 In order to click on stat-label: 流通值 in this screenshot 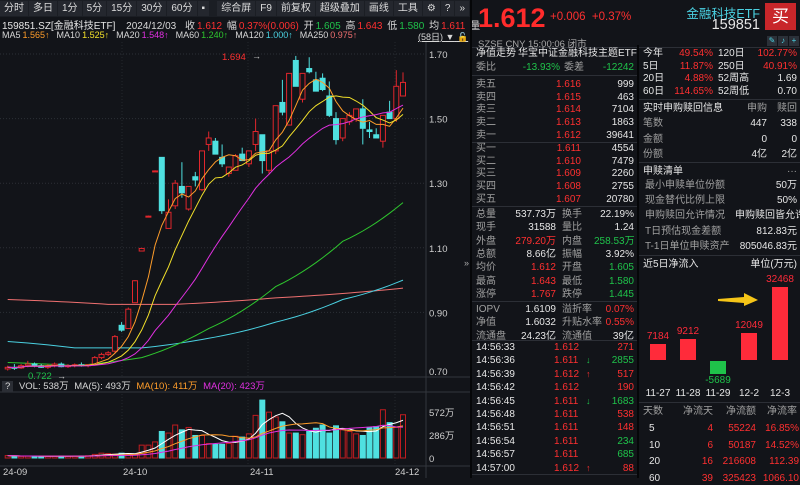, I will do `click(577, 336)`.